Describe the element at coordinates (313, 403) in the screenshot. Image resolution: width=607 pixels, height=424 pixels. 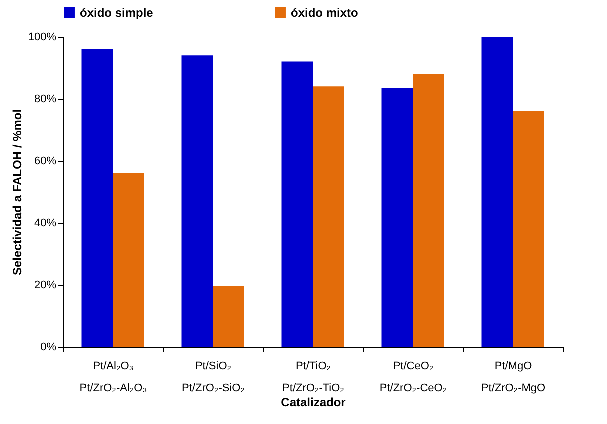
I see `x-axis-title: Catalizador` at that location.